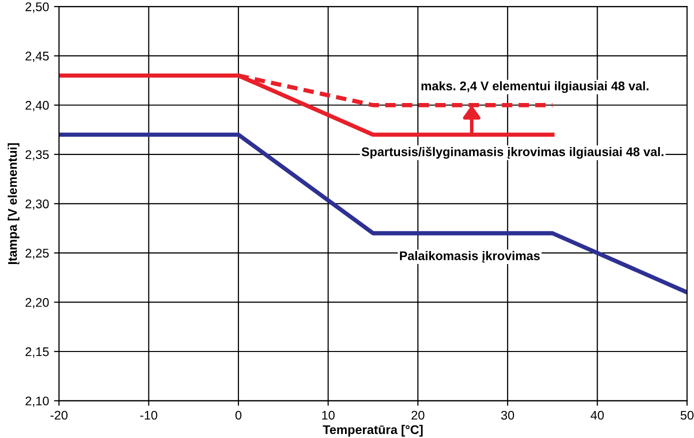 This screenshot has height=438, width=694. Describe the element at coordinates (14, 203) in the screenshot. I see `y-axis-title: Įtampa [V elementui]` at that location.